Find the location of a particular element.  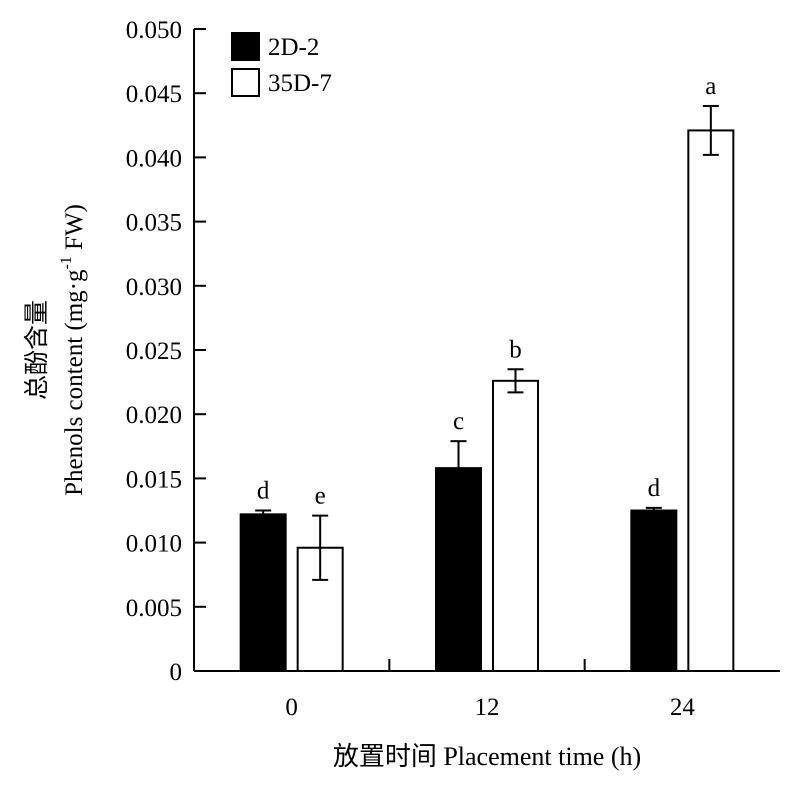

significance-letter: b is located at coordinates (515, 349).